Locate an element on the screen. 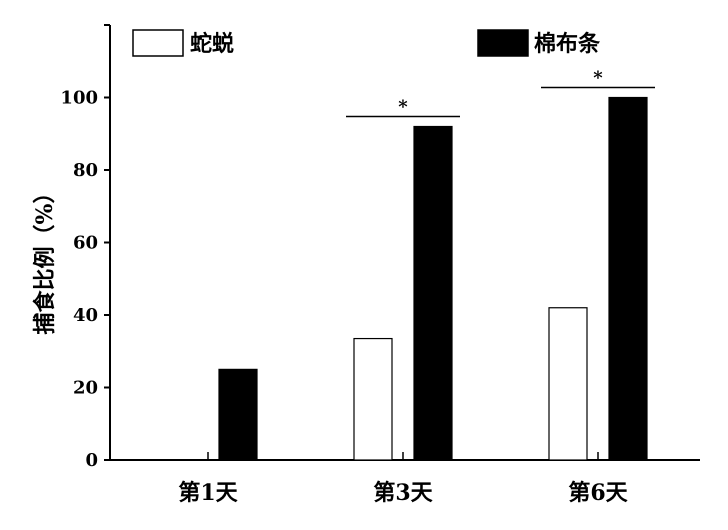 The image size is (728, 530). y-tick-label-60: 60 is located at coordinates (85, 243).